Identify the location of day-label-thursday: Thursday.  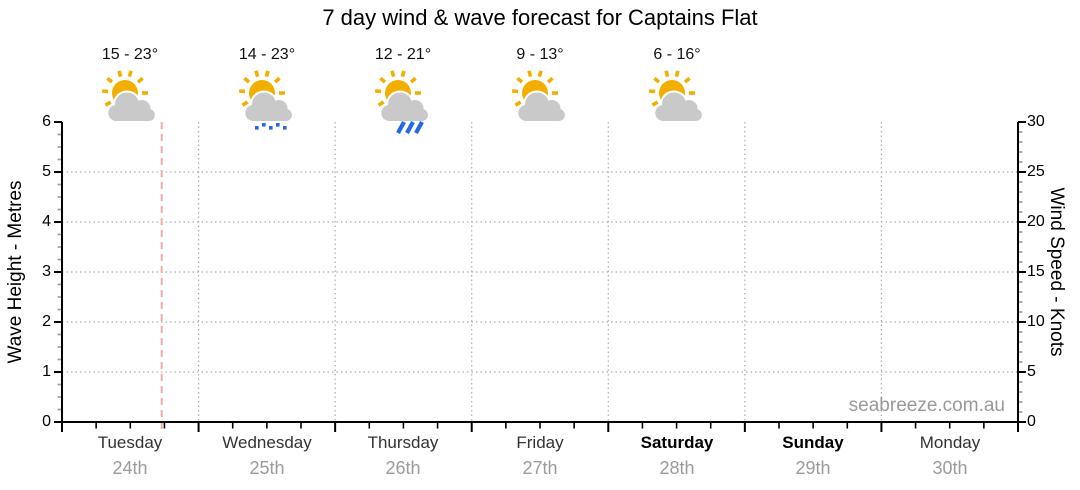
(403, 442).